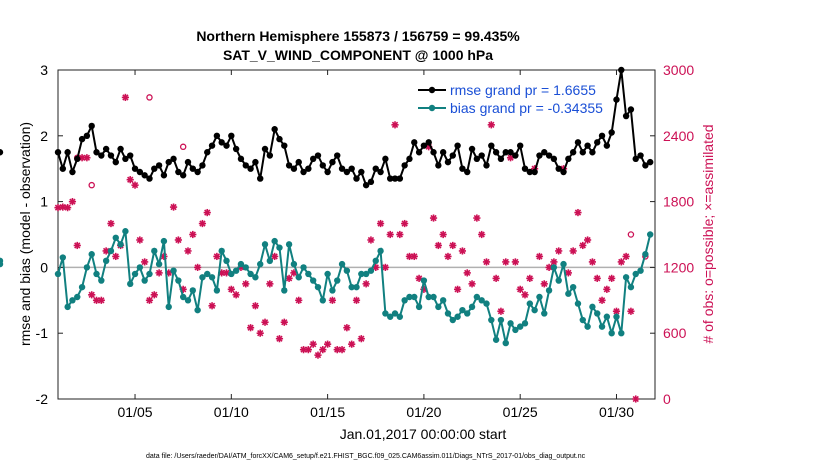 This screenshot has width=830, height=470. What do you see at coordinates (520, 412) in the screenshot?
I see `x-tick-label: 01/25` at bounding box center [520, 412].